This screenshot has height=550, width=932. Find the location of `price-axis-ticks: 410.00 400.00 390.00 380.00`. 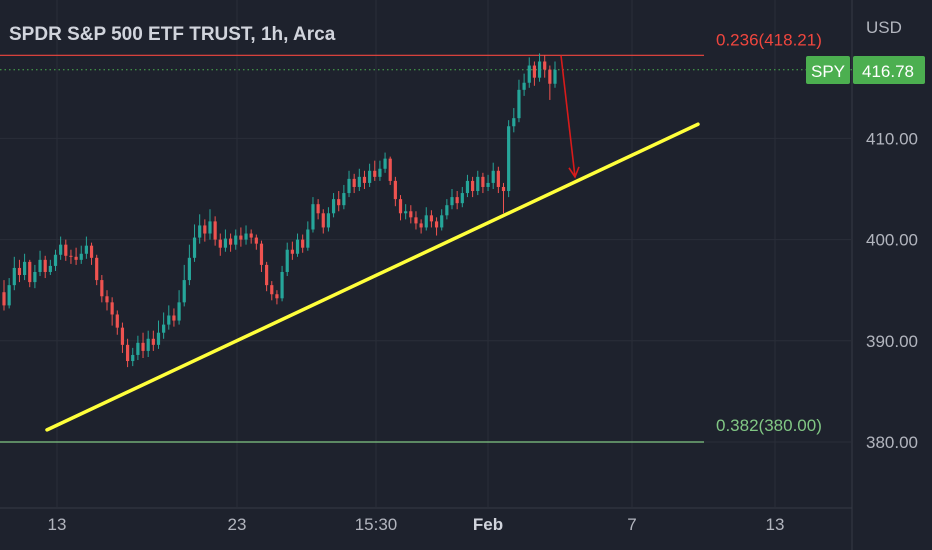

price-axis-ticks: 410.00 400.00 390.00 380.00 is located at coordinates (892, 290).